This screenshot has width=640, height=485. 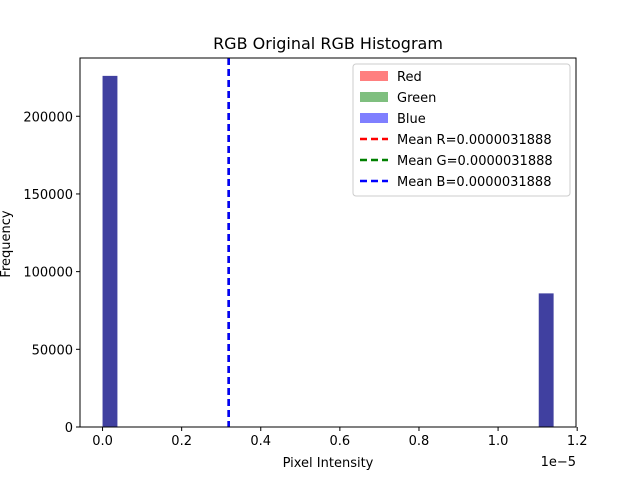 What do you see at coordinates (48, 117) in the screenshot?
I see `y-tick-label: 200000` at bounding box center [48, 117].